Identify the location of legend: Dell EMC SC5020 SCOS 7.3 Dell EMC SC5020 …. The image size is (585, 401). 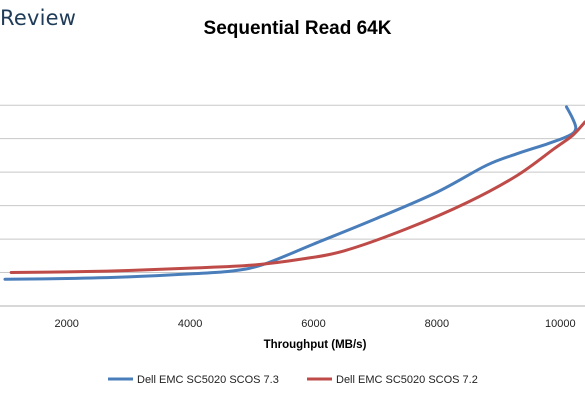
(293, 380).